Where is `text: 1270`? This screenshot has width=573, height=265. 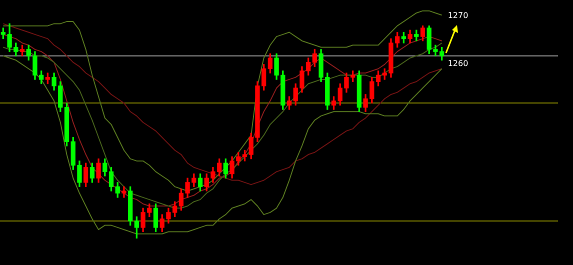 text: 1270 is located at coordinates (458, 15).